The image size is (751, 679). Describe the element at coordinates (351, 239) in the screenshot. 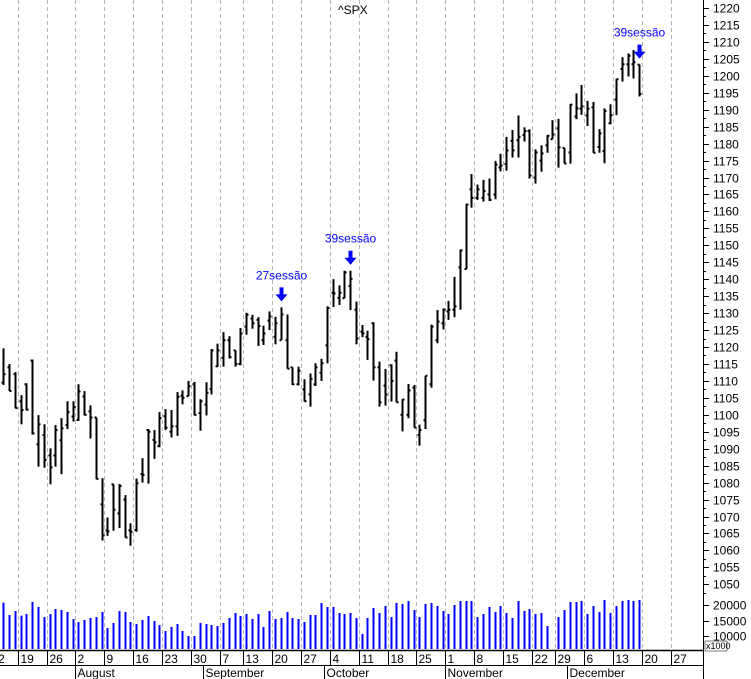

I see `annotation-label: 39sessão` at that location.